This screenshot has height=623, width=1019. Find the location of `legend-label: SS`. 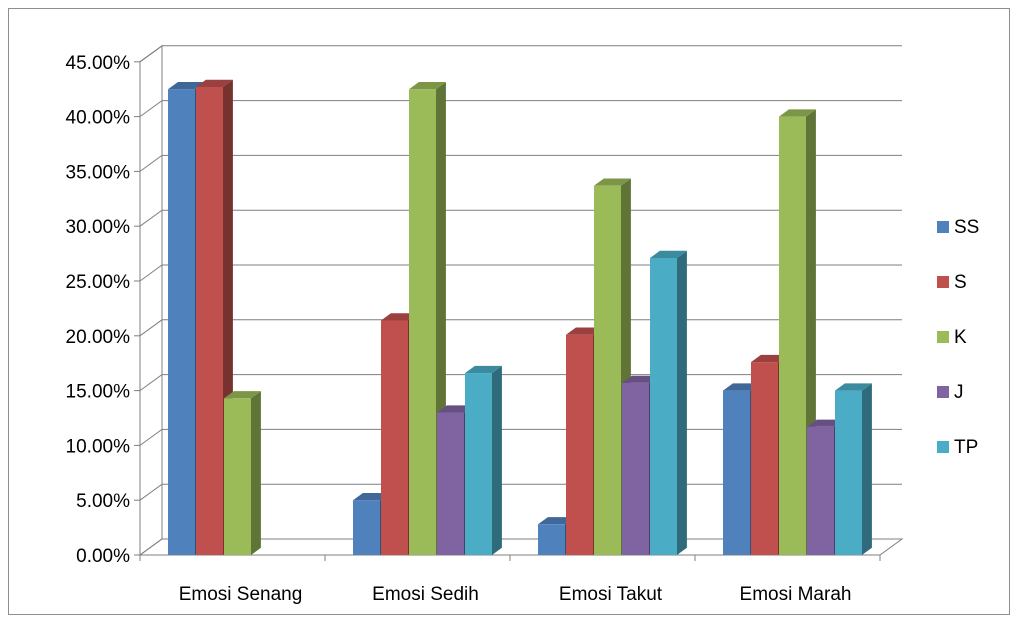

legend-label: SS is located at coordinates (966, 227).